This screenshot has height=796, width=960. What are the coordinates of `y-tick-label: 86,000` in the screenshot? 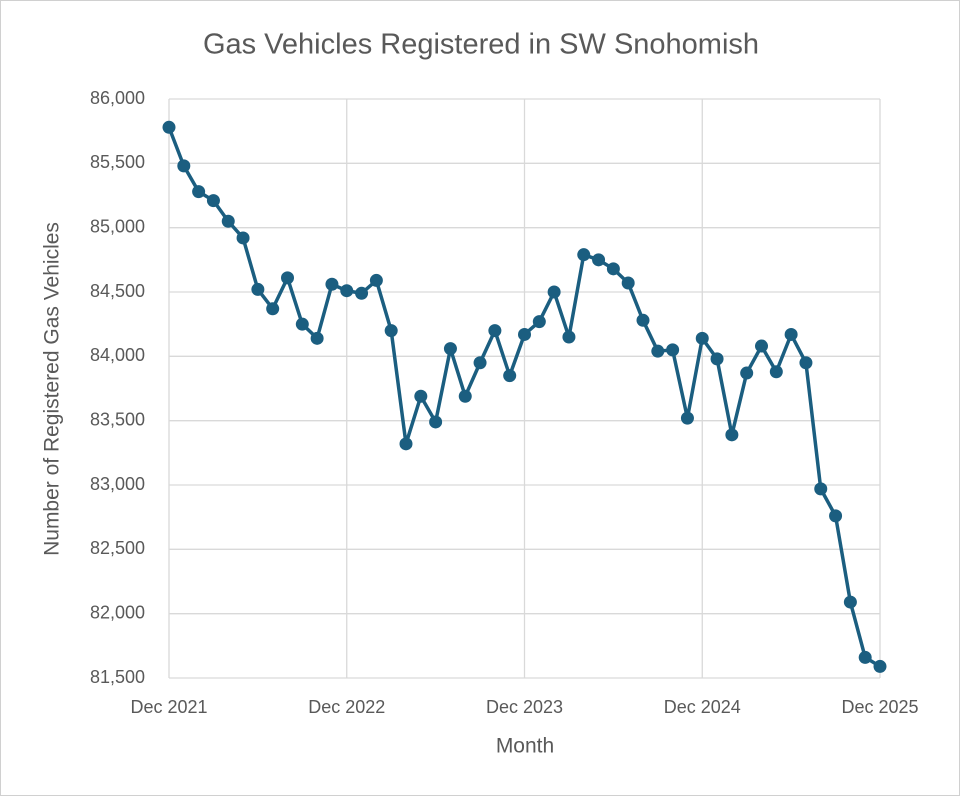 It's located at (117, 98).